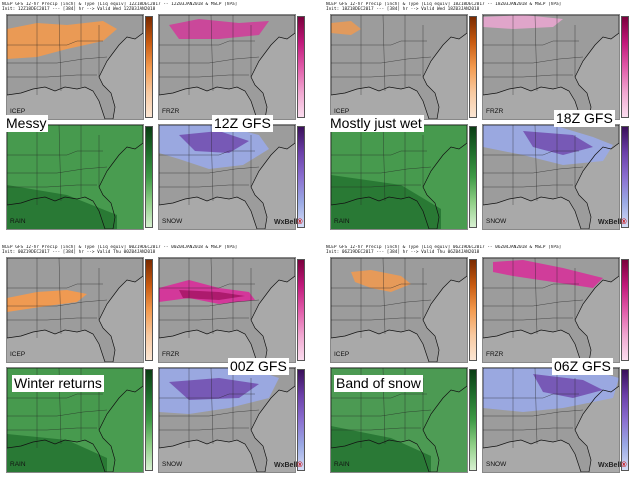 This screenshot has height=480, width=640. I want to click on icep-precip-shading, so click(62, 40).